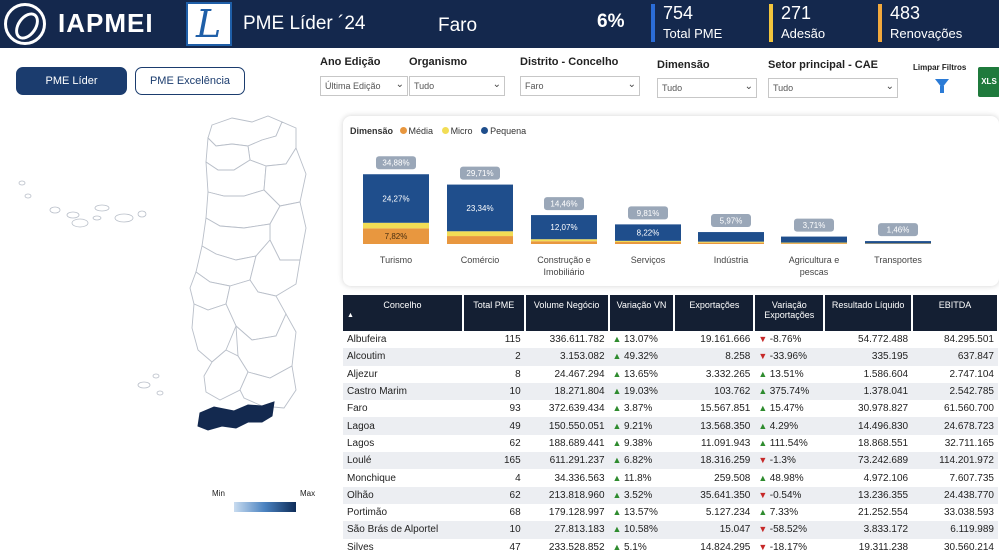  What do you see at coordinates (638, 495) in the screenshot?
I see `variation-value: 3.52%` at bounding box center [638, 495].